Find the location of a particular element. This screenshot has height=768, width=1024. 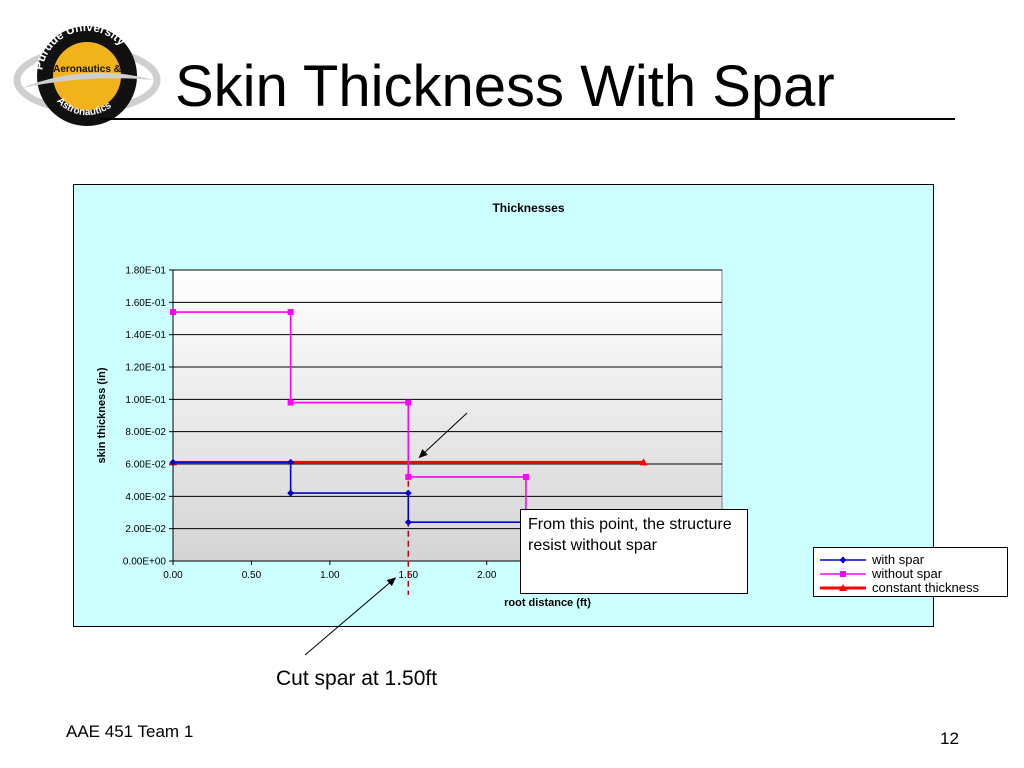

y-tick-label: 1.40E-01 is located at coordinates (145, 335).